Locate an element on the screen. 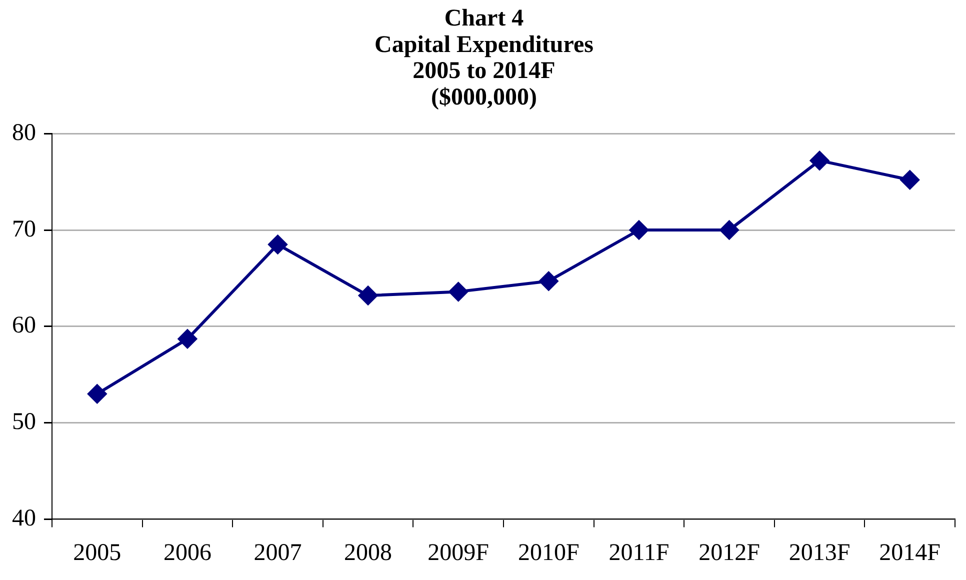 The width and height of the screenshot is (966, 580). y-tick-label: 40 is located at coordinates (24, 518).